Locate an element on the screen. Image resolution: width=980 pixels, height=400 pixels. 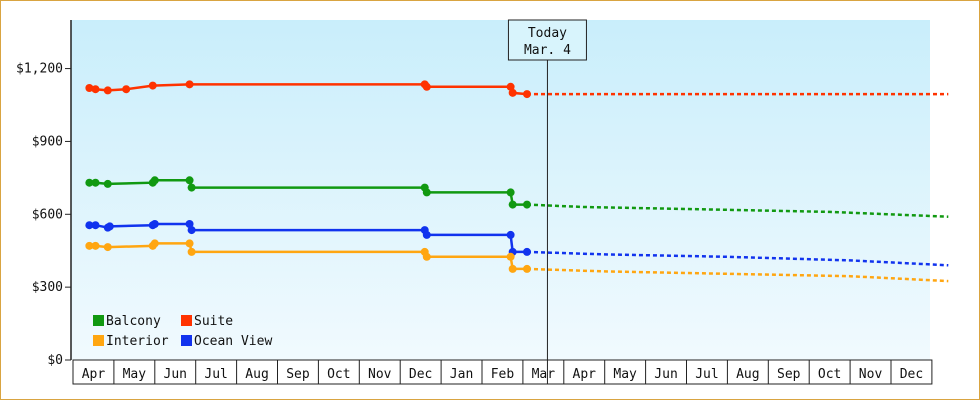
today-box is located at coordinates (547, 40).